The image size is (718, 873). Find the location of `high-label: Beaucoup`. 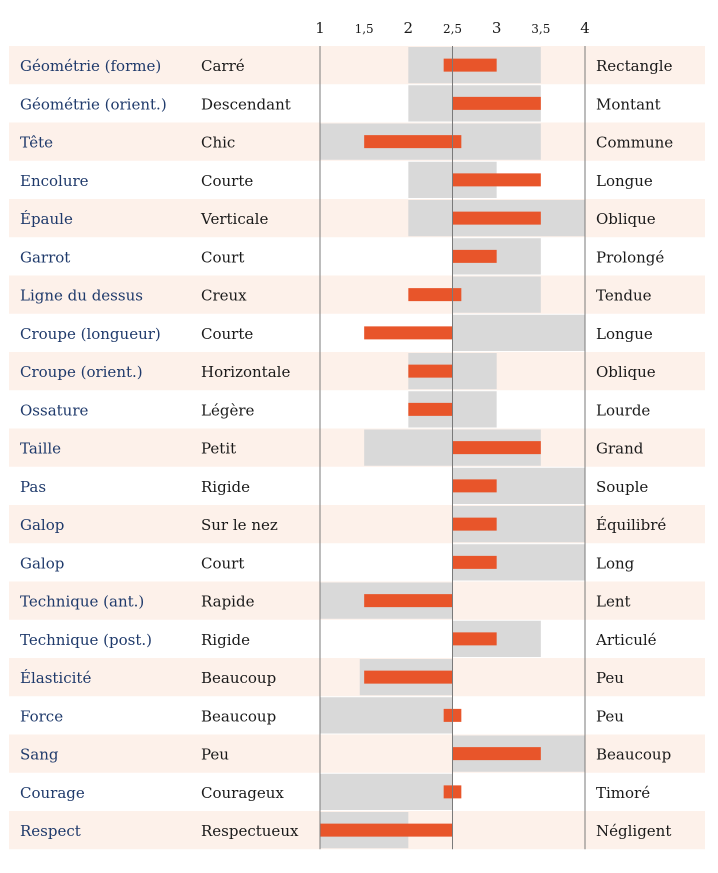

high-label: Beaucoup is located at coordinates (633, 755).